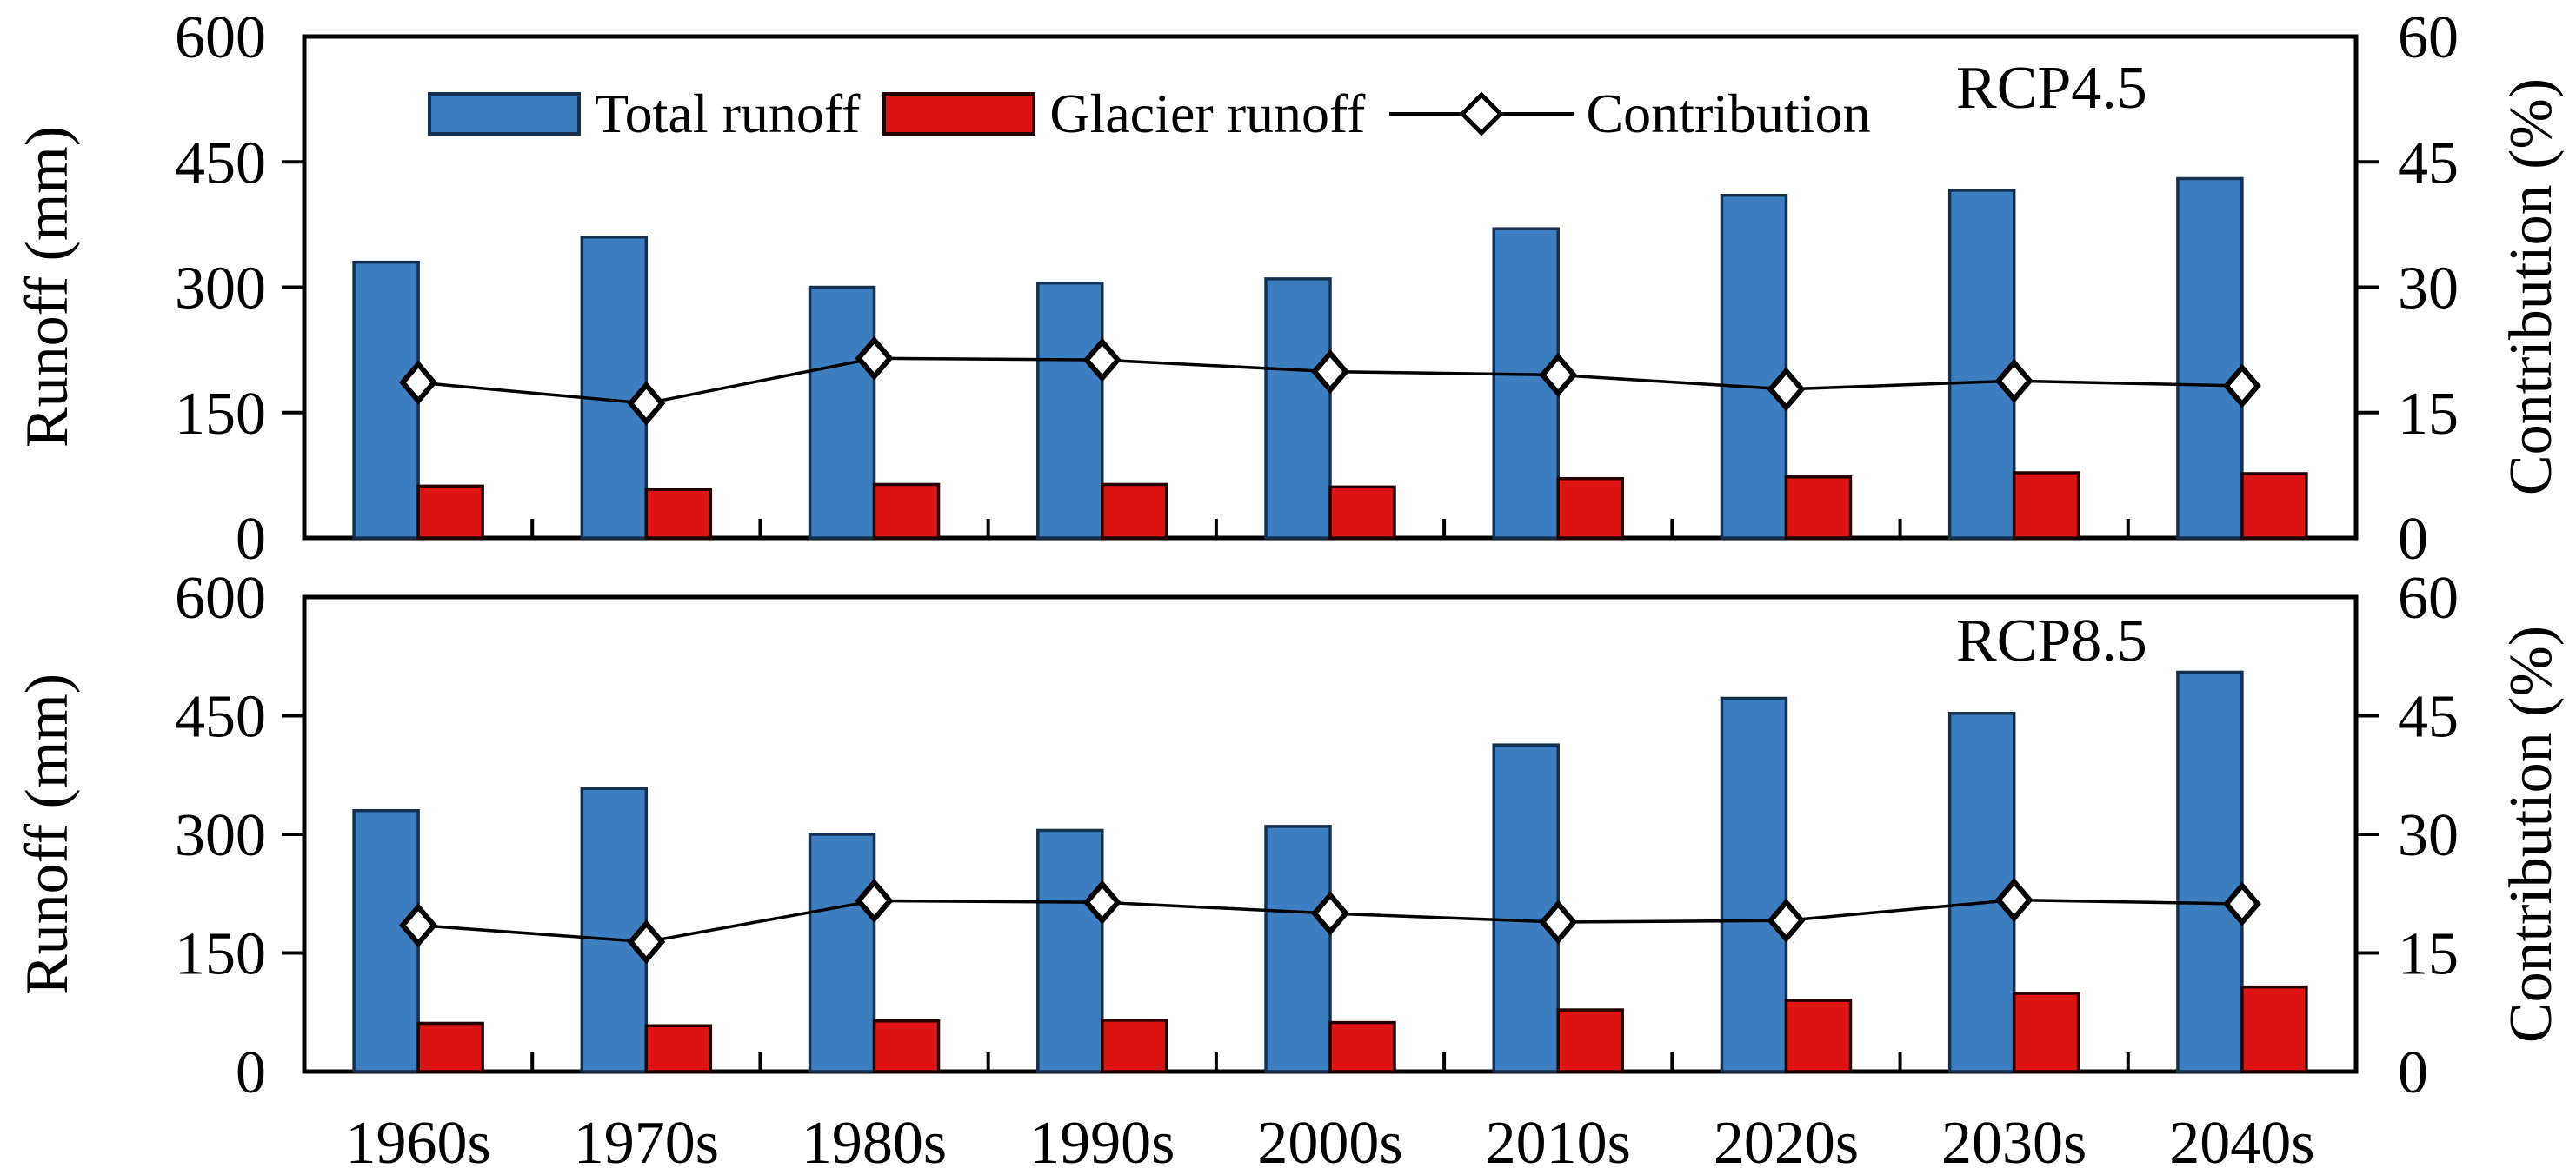 This screenshot has width=2576, height=1175. Describe the element at coordinates (1102, 1142) in the screenshot. I see `x-category-label: 1990s` at that location.